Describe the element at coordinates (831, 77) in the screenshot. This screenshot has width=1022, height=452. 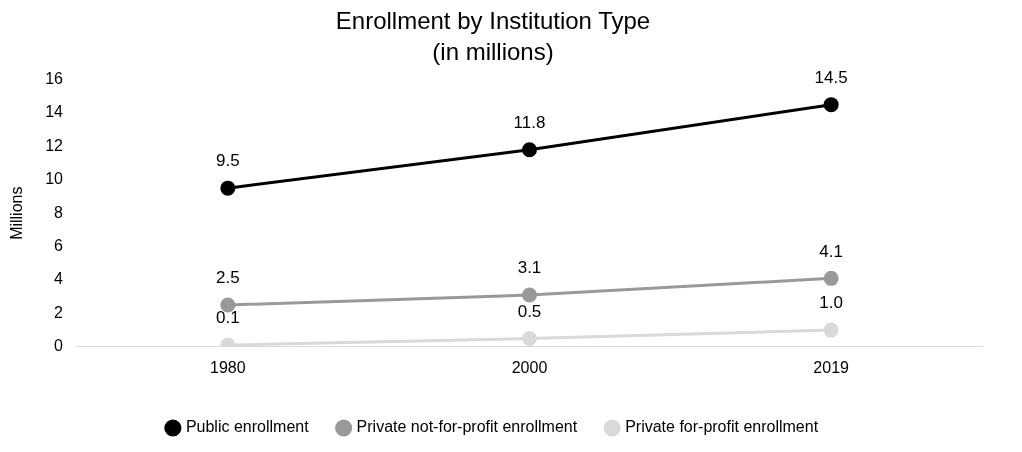
I see `data-label: 14.5` at that location.